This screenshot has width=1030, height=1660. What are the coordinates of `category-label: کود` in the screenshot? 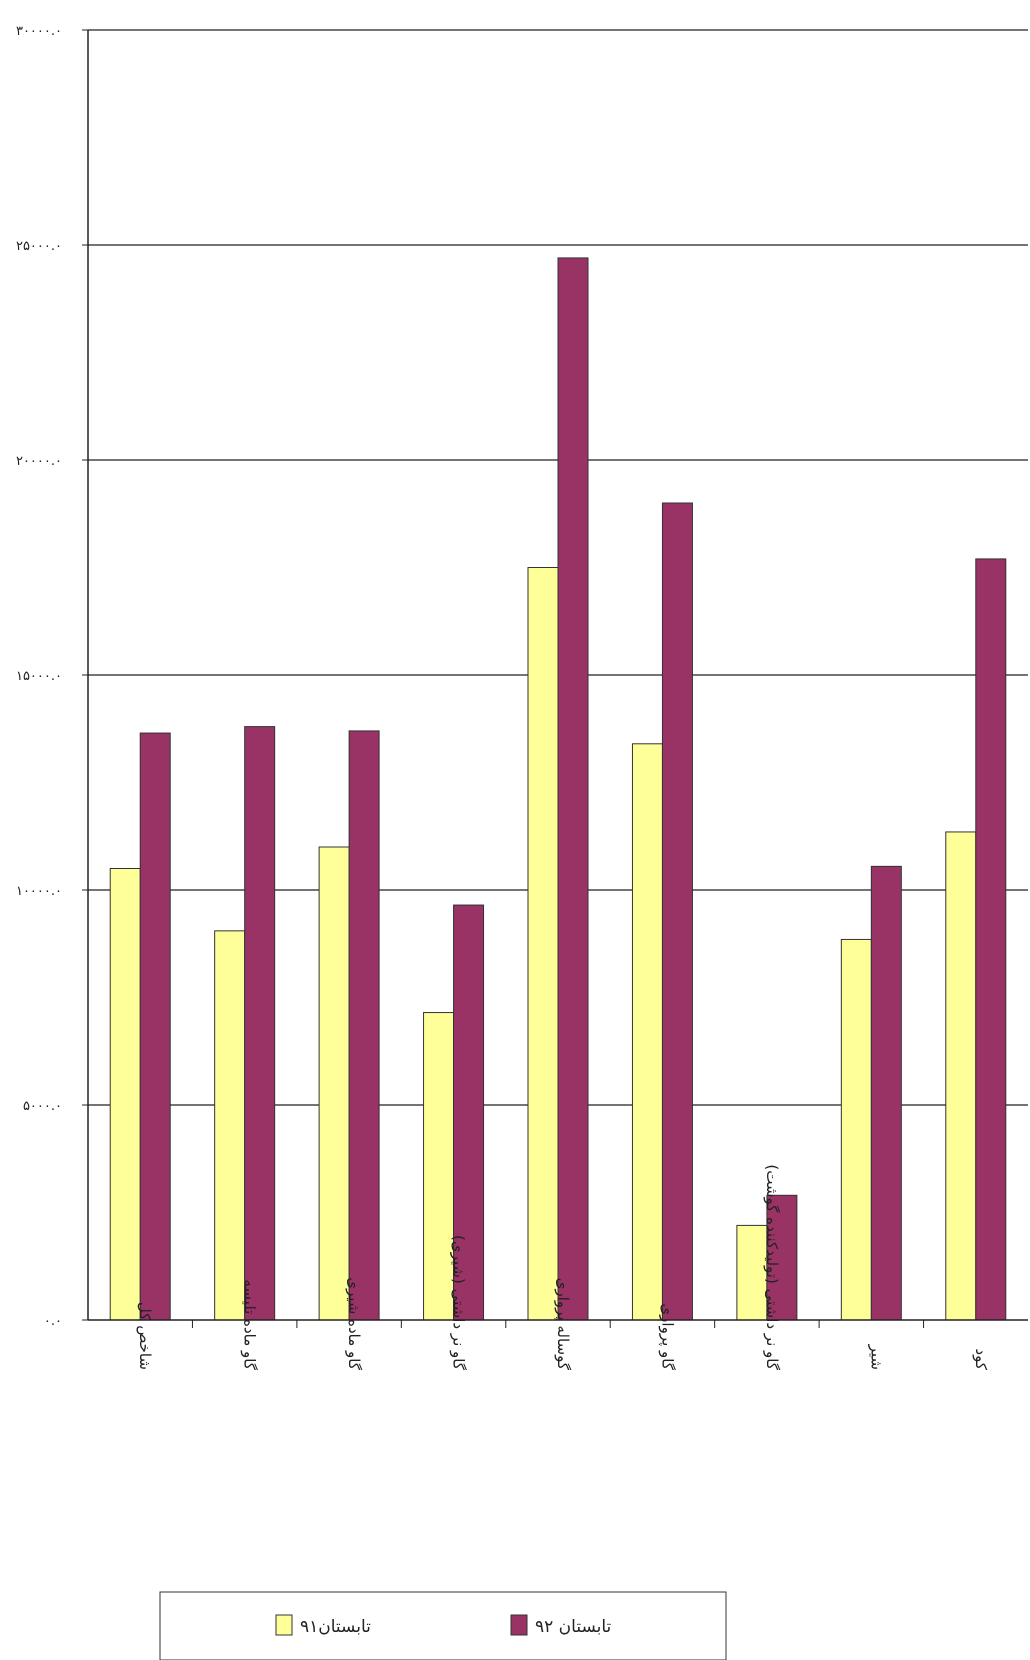 It's located at (981, 1359).